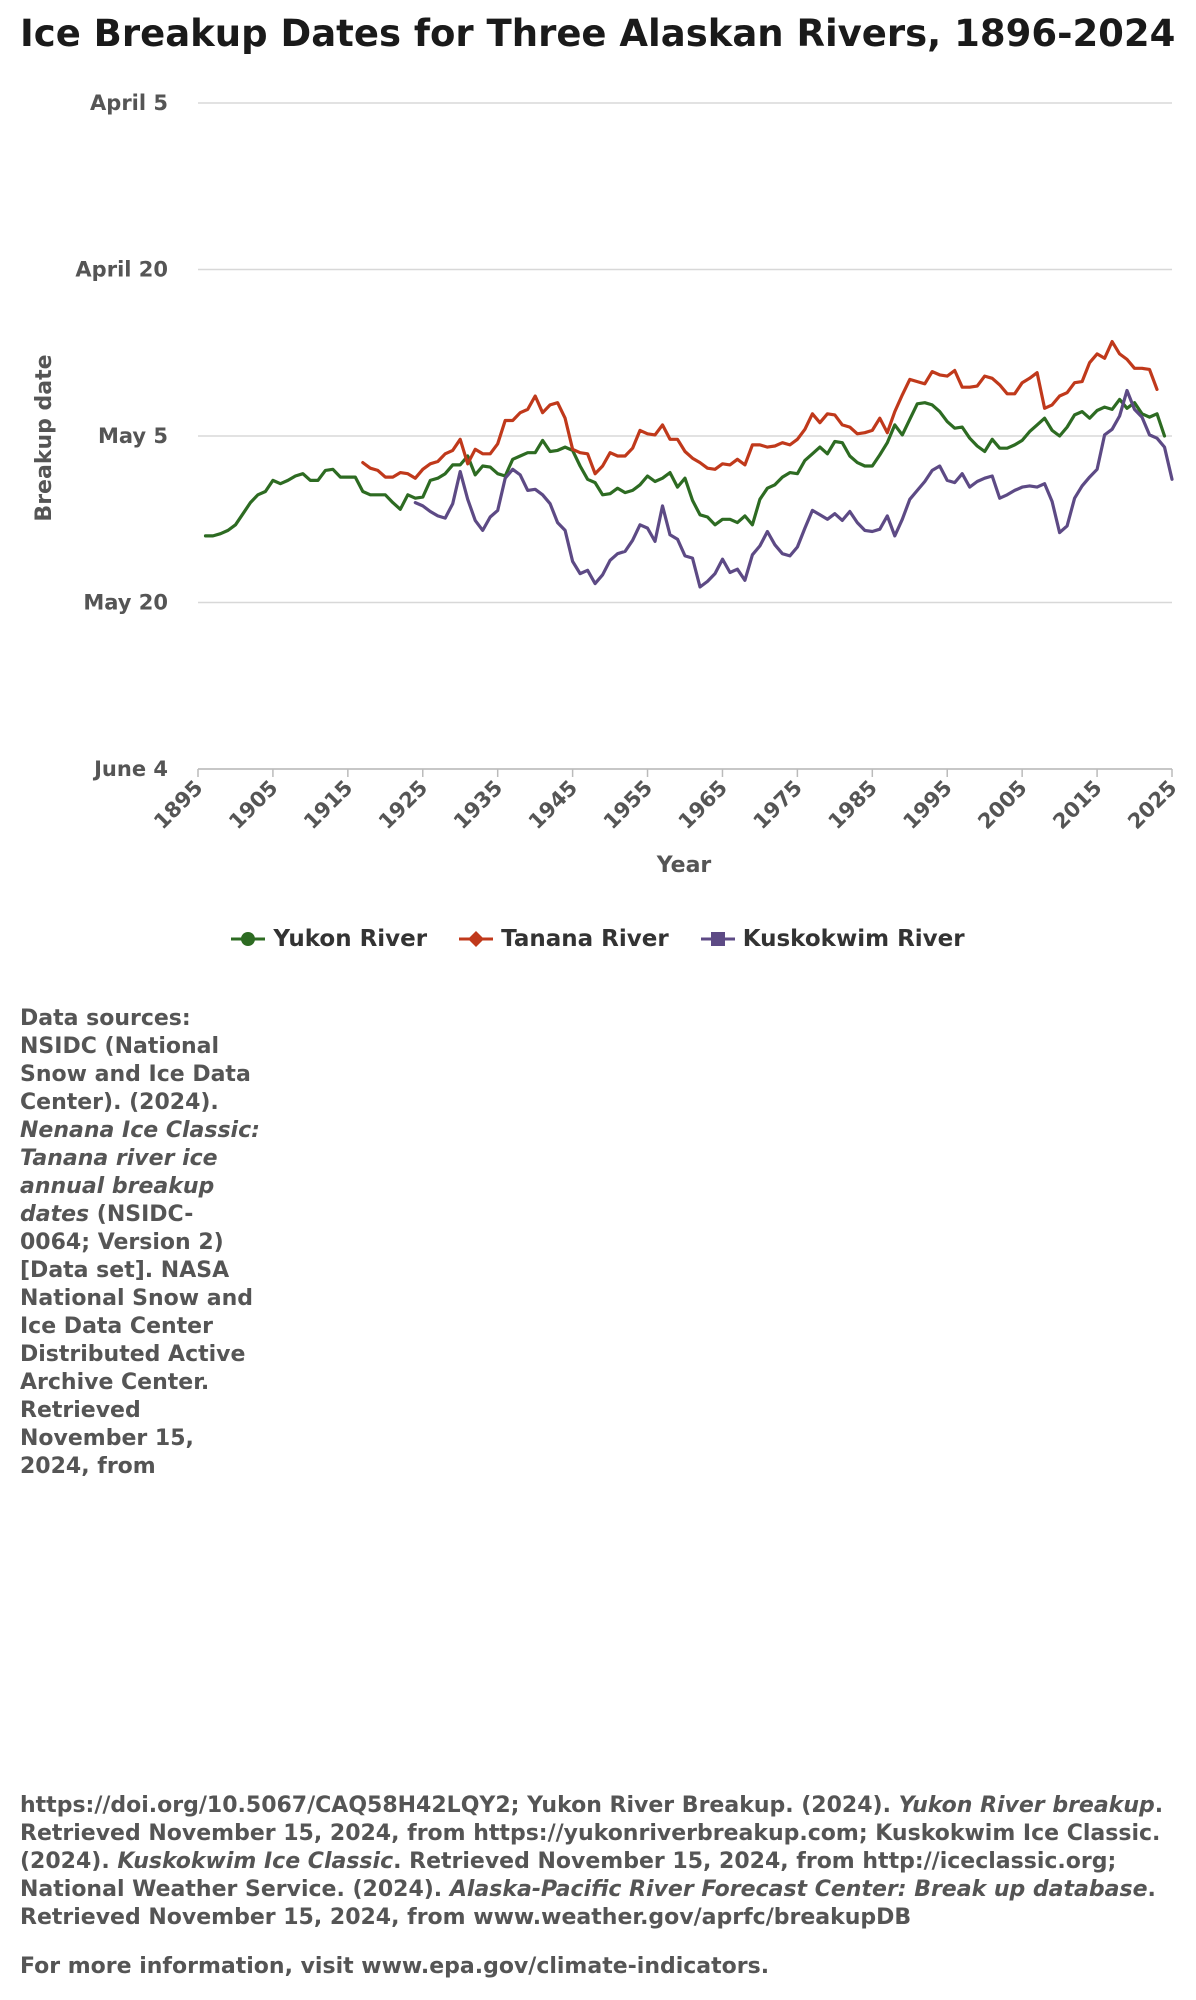 This screenshot has height=2000, width=1196. I want to click on x-tick-label: 1895, so click(178, 805).